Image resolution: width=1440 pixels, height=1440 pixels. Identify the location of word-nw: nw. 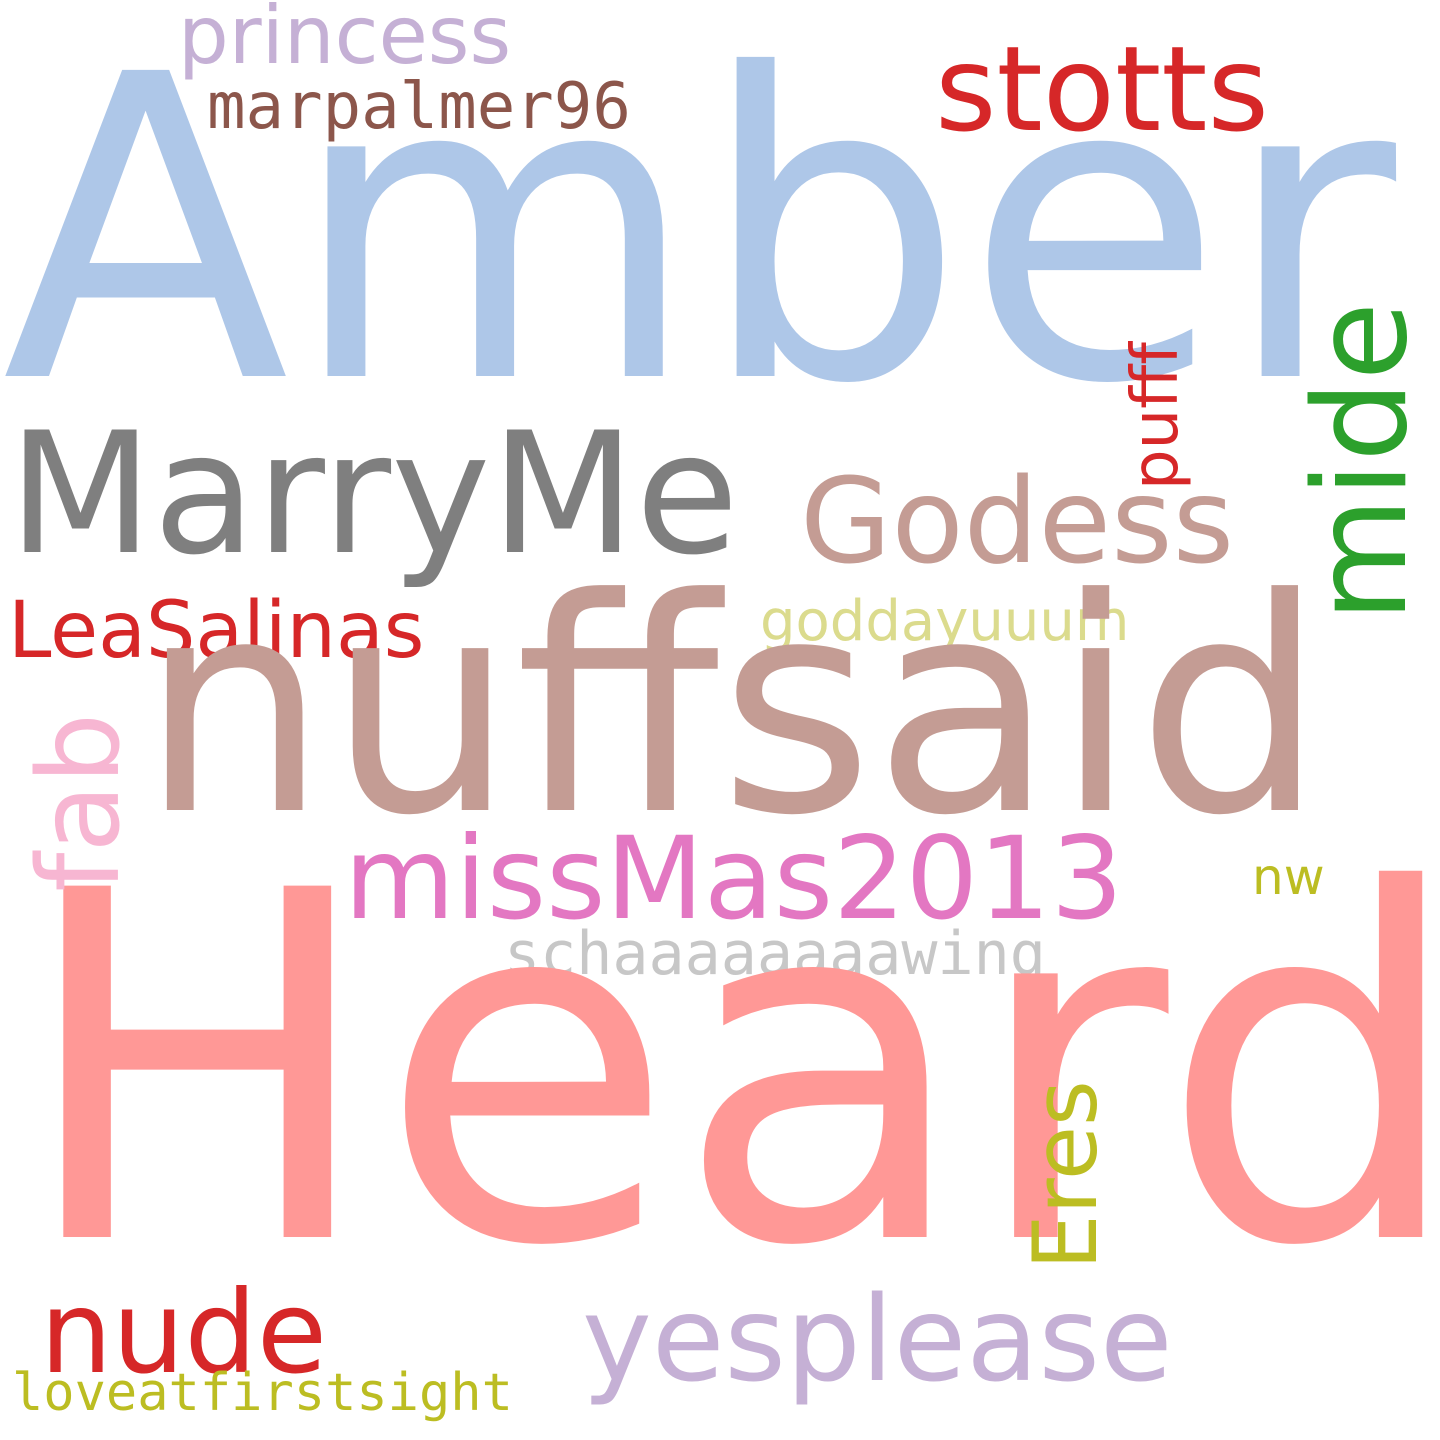
(1288, 877).